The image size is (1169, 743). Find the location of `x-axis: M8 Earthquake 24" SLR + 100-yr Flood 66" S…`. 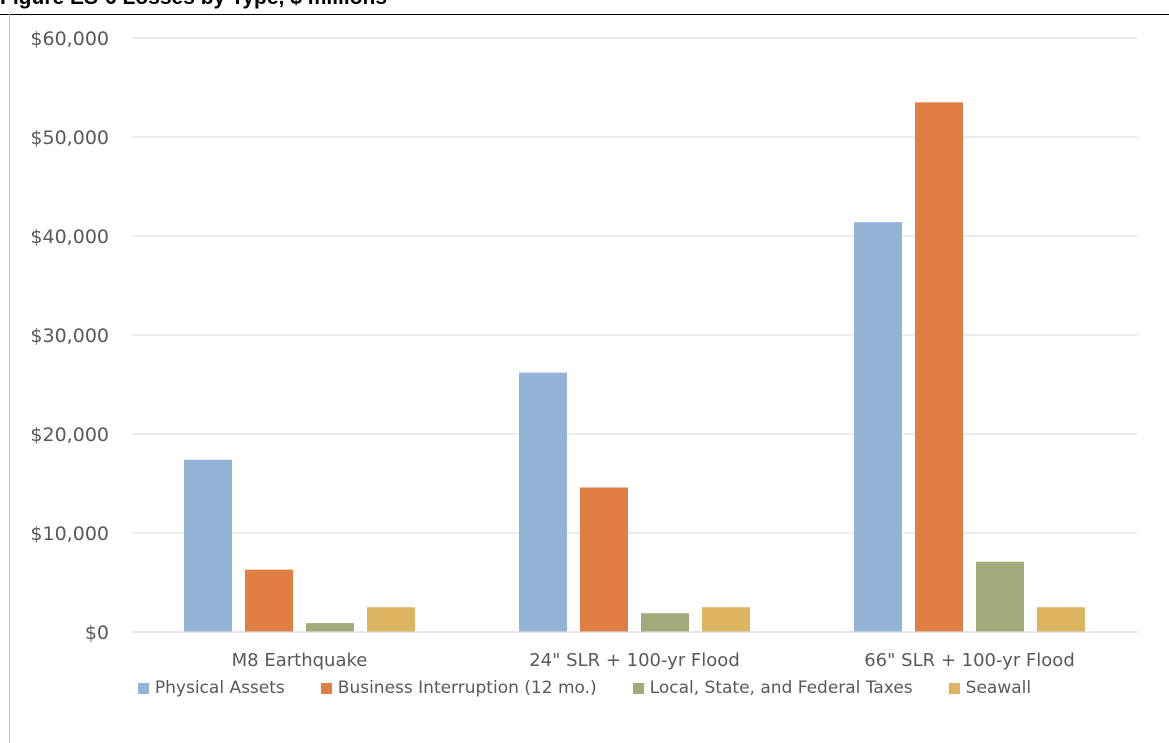

x-axis: M8 Earthquake 24" SLR + 100-yr Flood 66" S… is located at coordinates (634, 651).